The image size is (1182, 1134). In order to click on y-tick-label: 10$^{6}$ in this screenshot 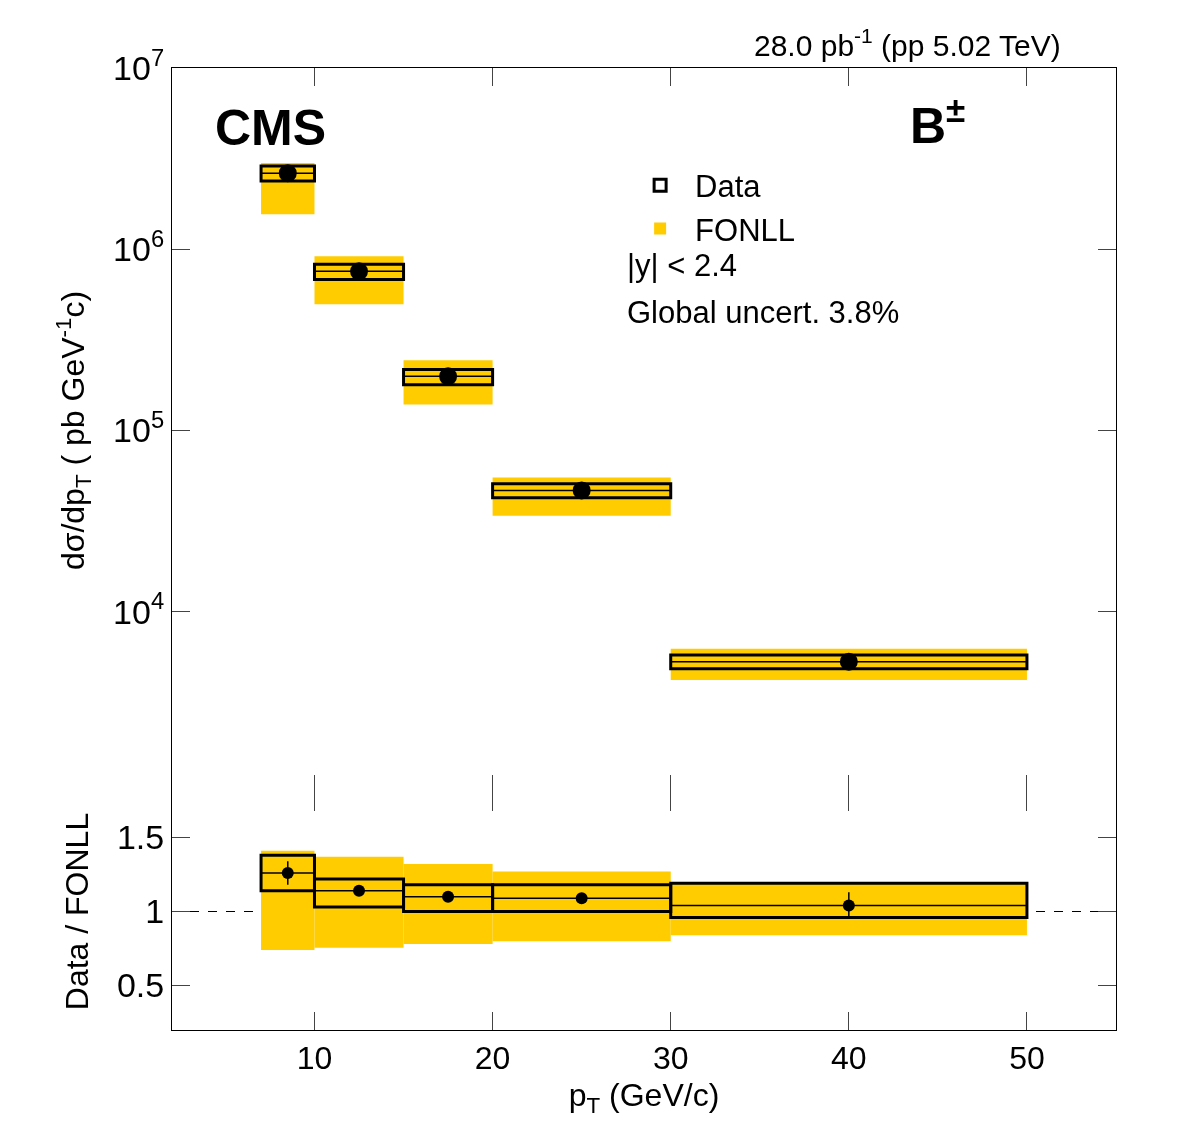, I will do `click(139, 246)`.